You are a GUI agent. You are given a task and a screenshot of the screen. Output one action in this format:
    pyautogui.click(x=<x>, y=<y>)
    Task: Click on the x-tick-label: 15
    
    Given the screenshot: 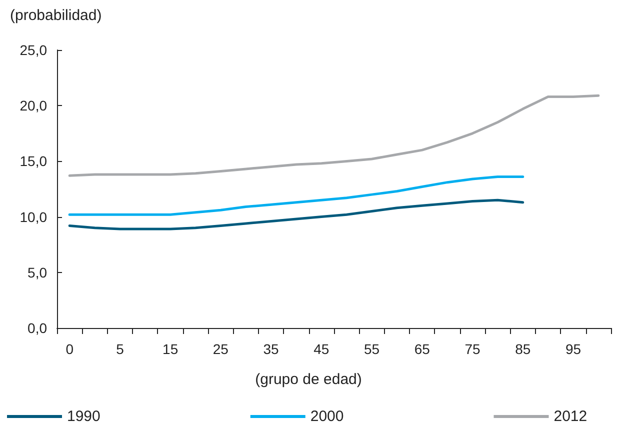 What is the action you would take?
    pyautogui.click(x=170, y=349)
    